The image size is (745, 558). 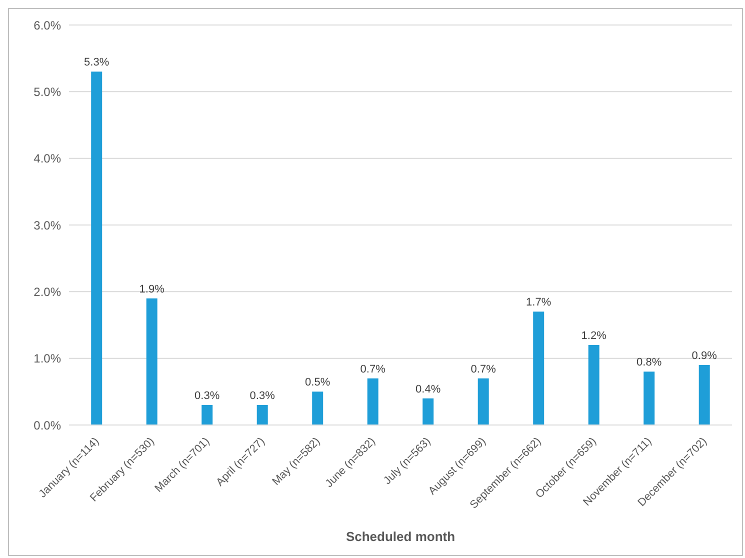 I want to click on y-tick-label: 0.0%, so click(x=48, y=425).